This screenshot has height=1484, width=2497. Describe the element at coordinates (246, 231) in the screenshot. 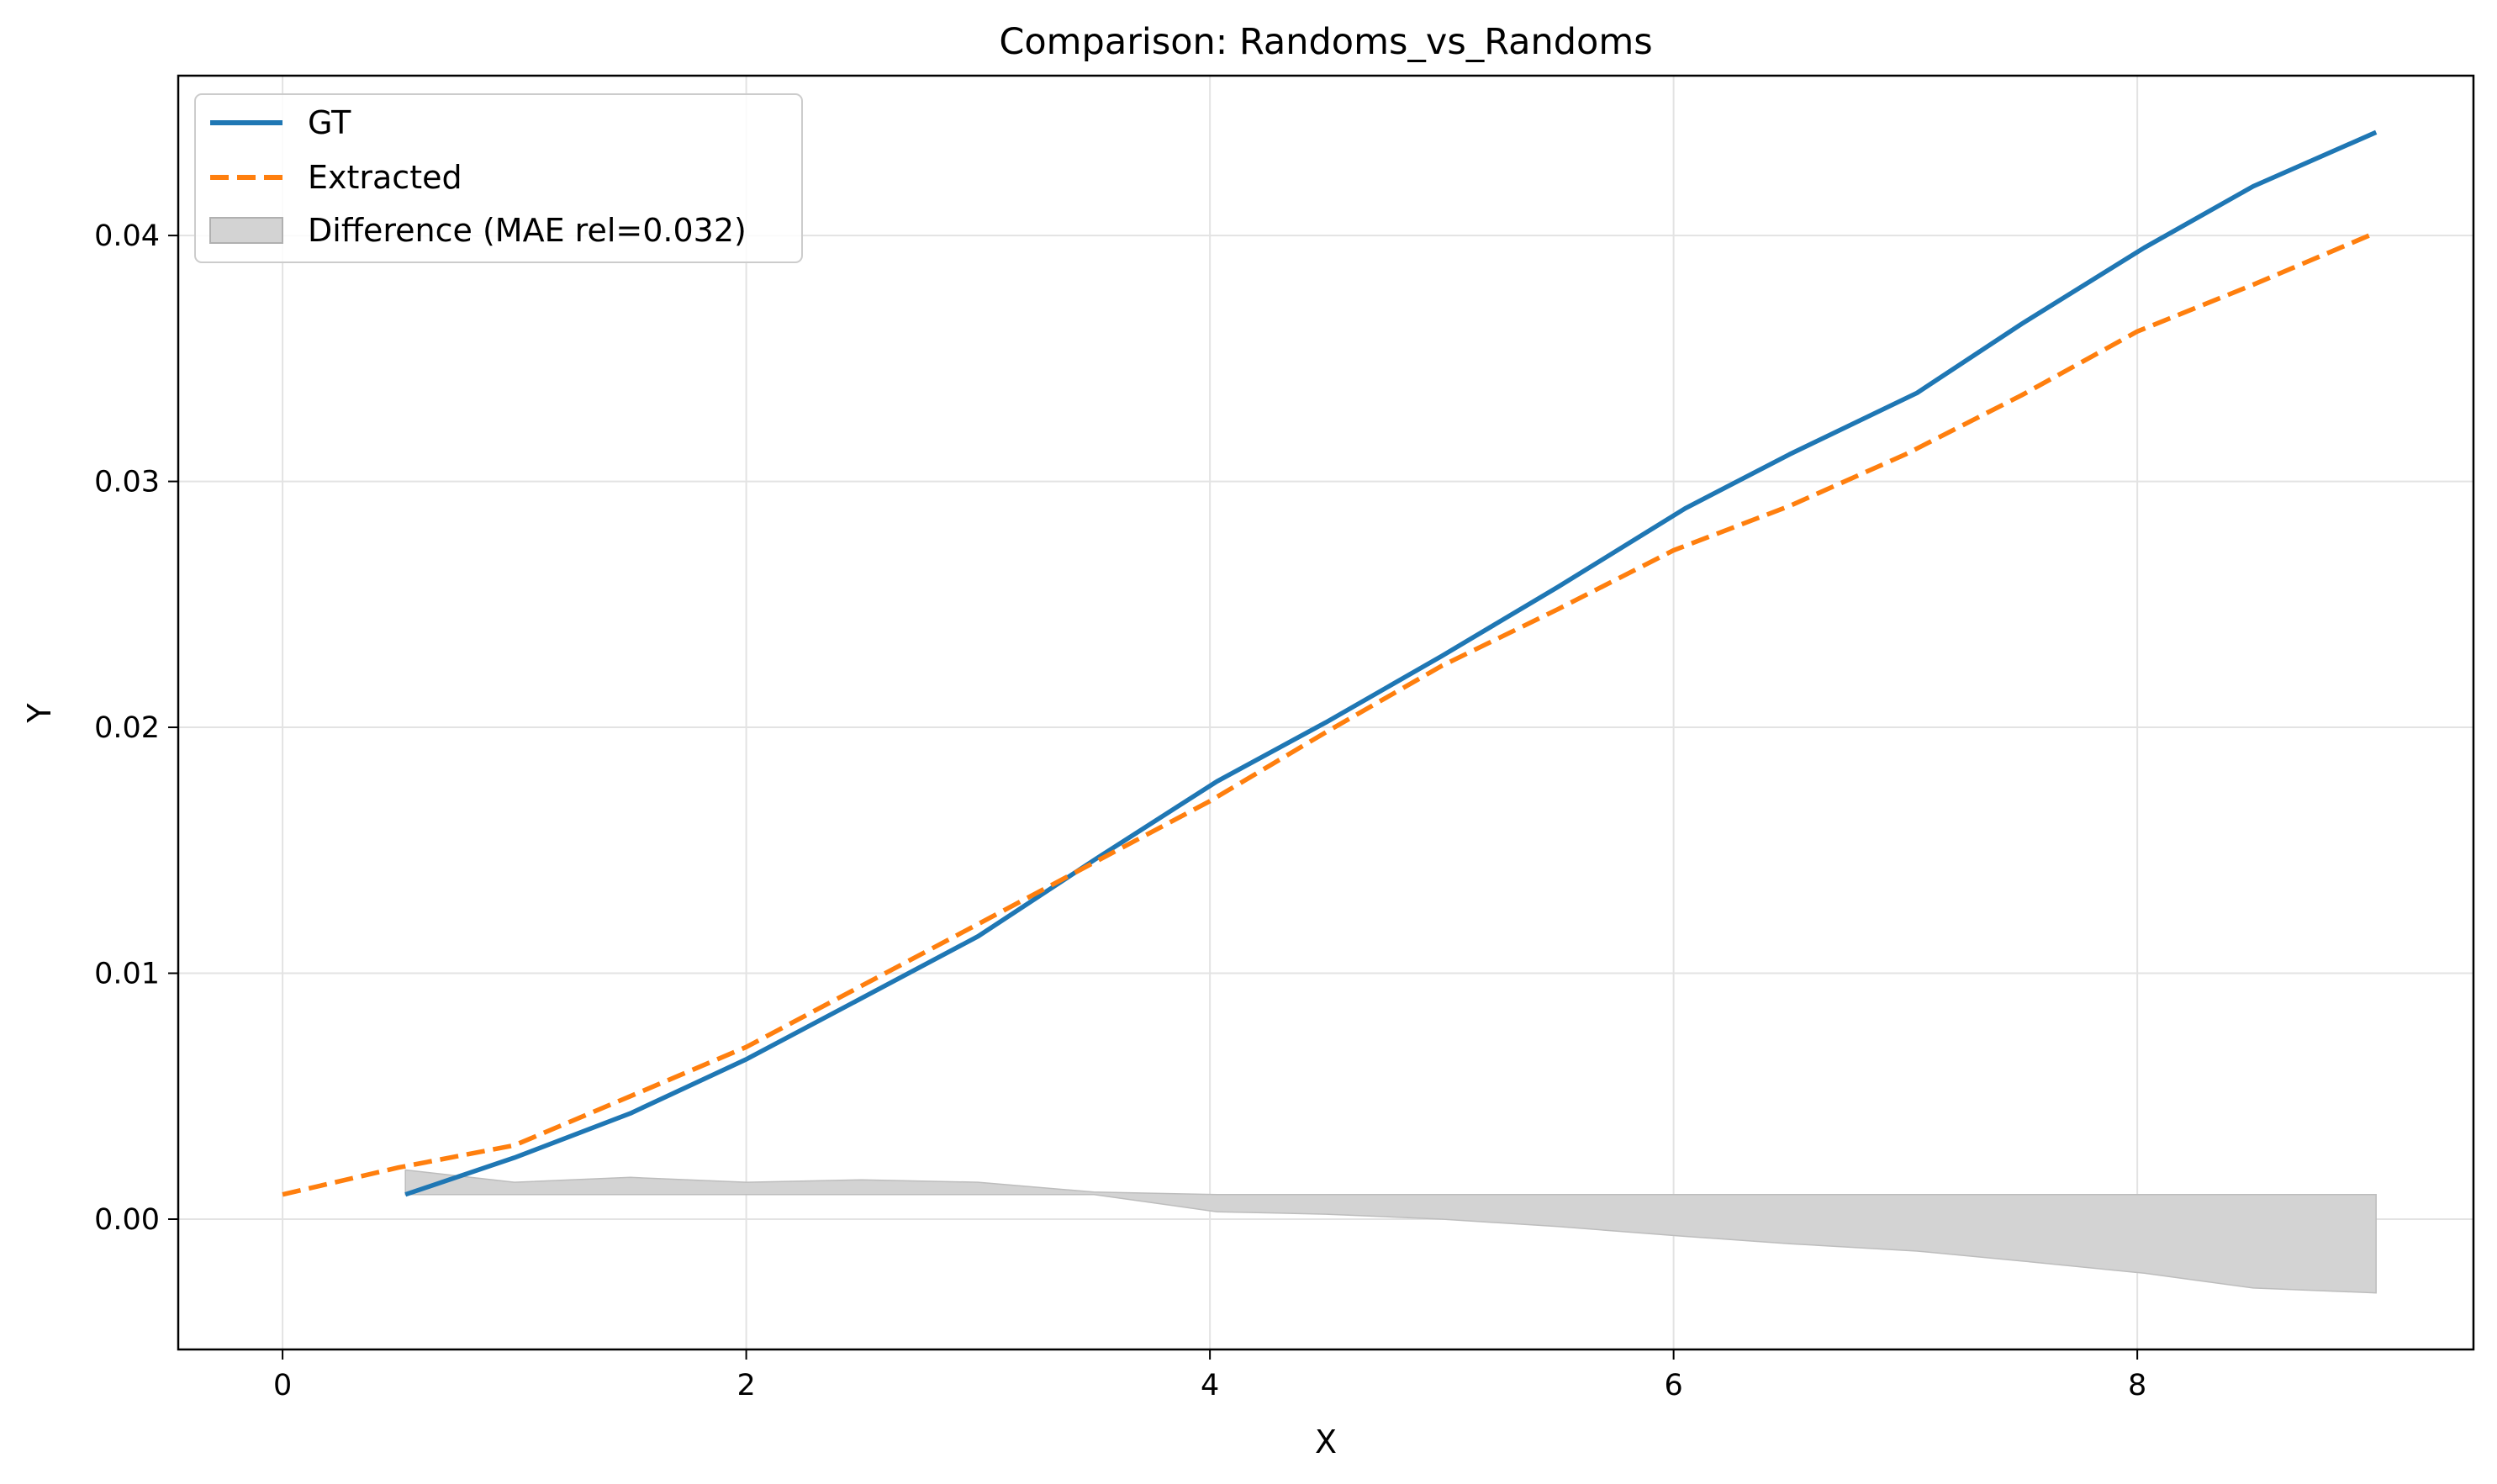

I see `legend-difference-swatch` at that location.